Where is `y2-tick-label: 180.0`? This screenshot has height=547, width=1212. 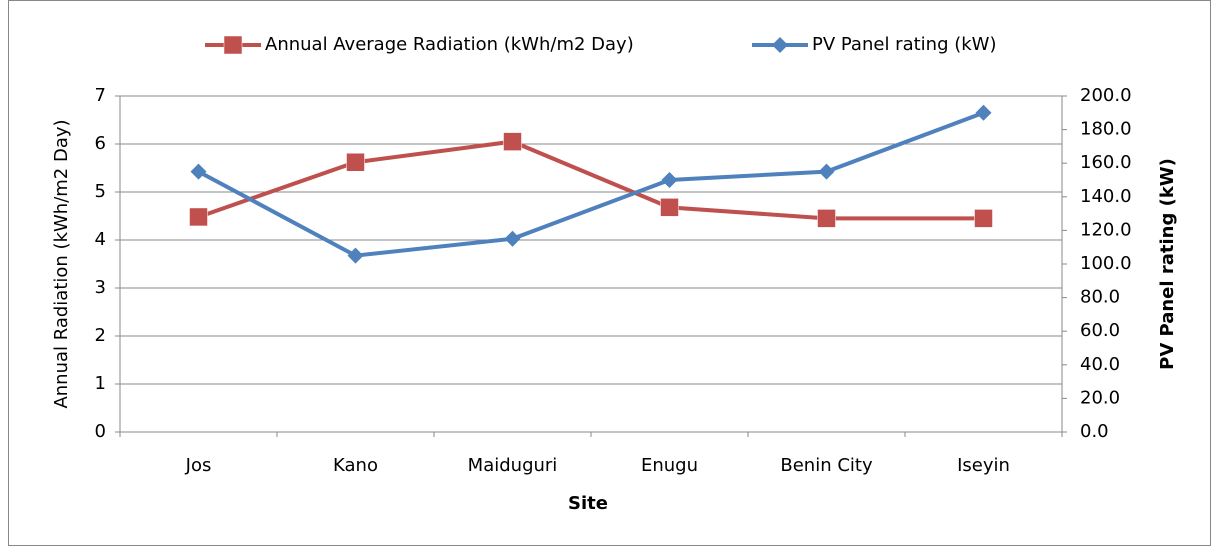 y2-tick-label: 180.0 is located at coordinates (1106, 129).